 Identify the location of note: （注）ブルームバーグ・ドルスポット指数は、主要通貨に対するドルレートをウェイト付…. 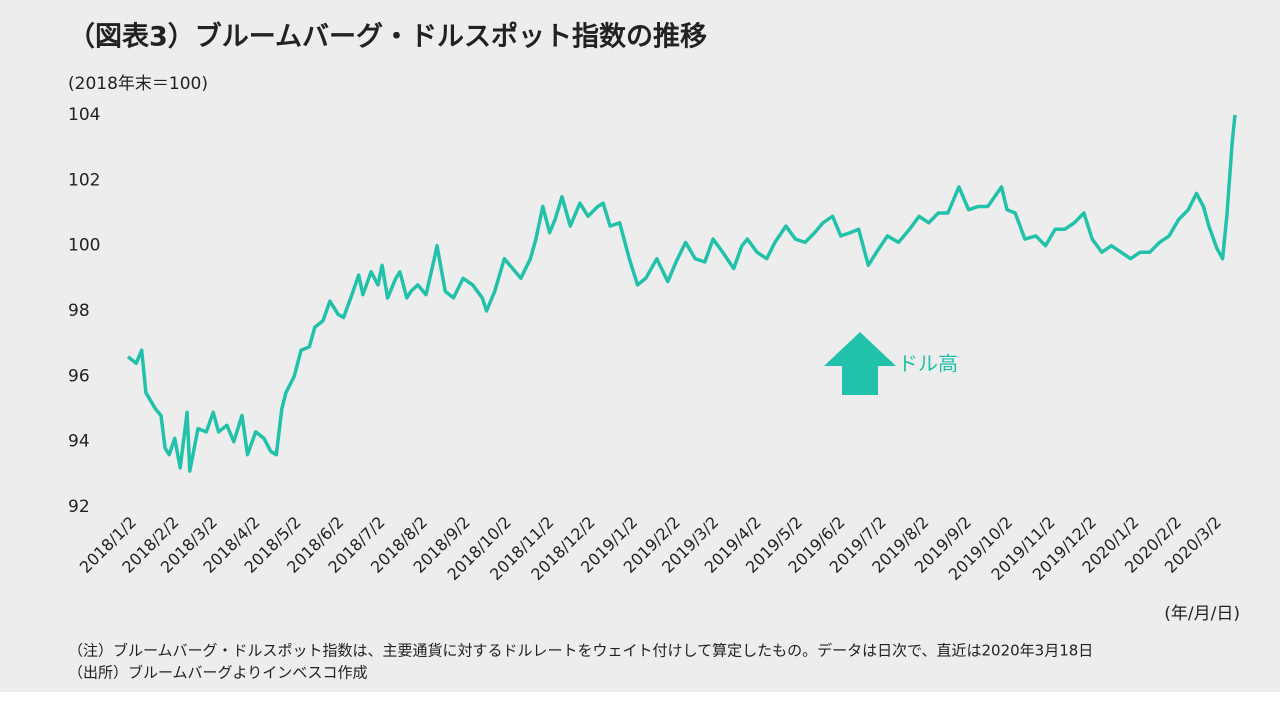
(580, 651).